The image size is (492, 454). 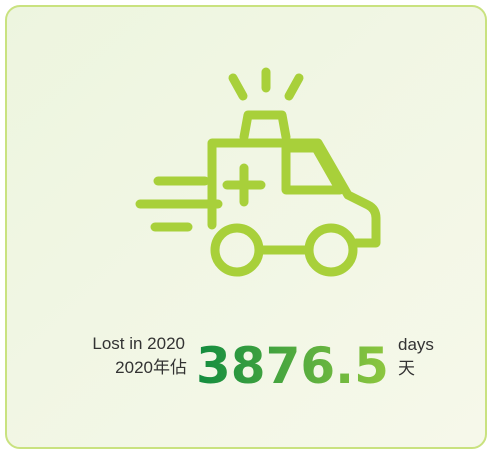 I want to click on unit-en: days, so click(x=416, y=344).